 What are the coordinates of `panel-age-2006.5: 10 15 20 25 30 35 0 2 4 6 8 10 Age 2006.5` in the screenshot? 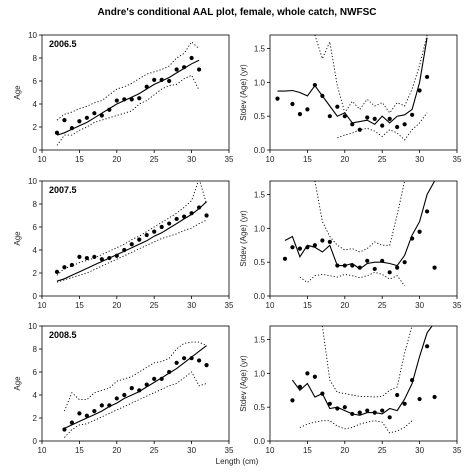 It's located at (123, 97).